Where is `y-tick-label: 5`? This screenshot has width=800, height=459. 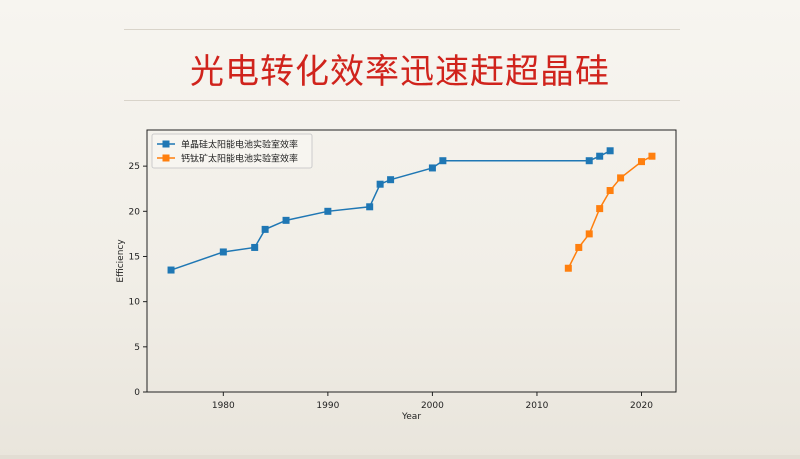
y-tick-label: 5 is located at coordinates (137, 348).